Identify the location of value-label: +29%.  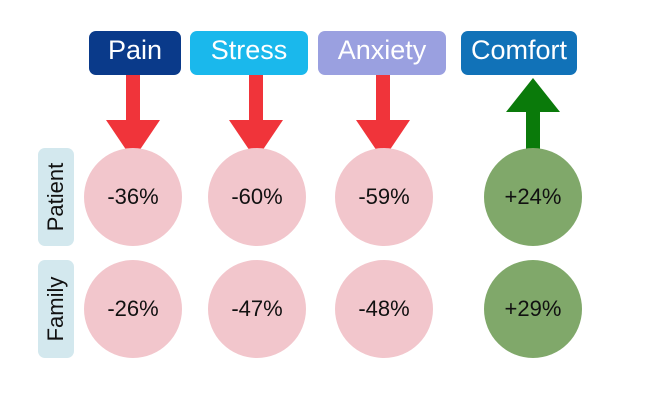
(533, 308).